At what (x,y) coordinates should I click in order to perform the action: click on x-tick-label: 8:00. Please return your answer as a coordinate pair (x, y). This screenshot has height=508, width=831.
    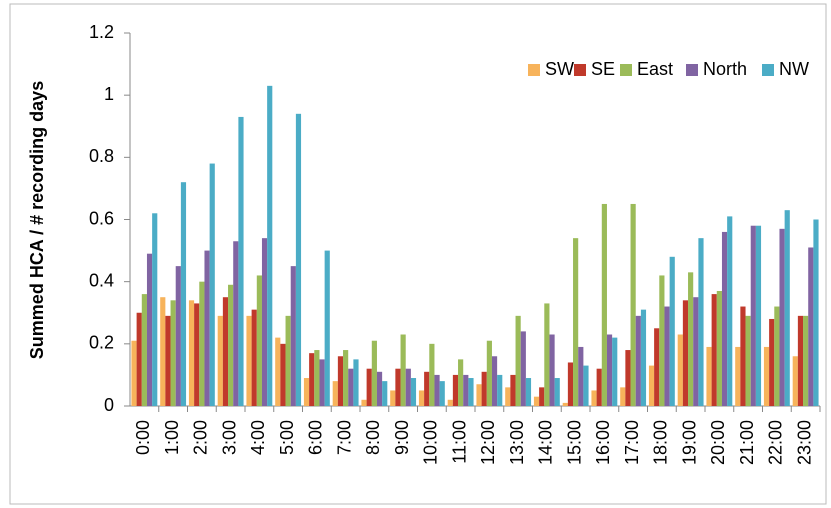
    Looking at the image, I should click on (373, 437).